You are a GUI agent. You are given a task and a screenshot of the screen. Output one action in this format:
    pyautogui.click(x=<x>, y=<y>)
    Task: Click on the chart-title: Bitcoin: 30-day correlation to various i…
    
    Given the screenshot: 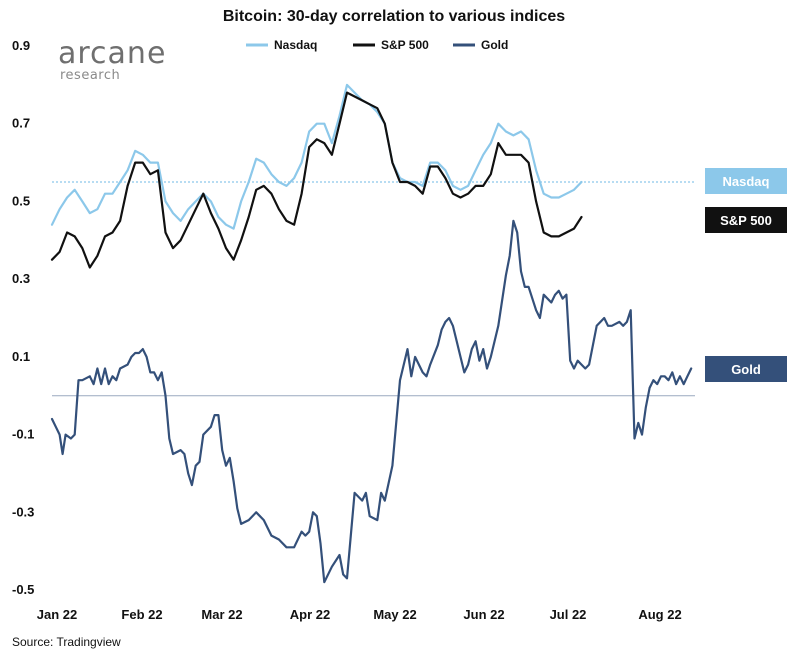 What is the action you would take?
    pyautogui.click(x=394, y=16)
    